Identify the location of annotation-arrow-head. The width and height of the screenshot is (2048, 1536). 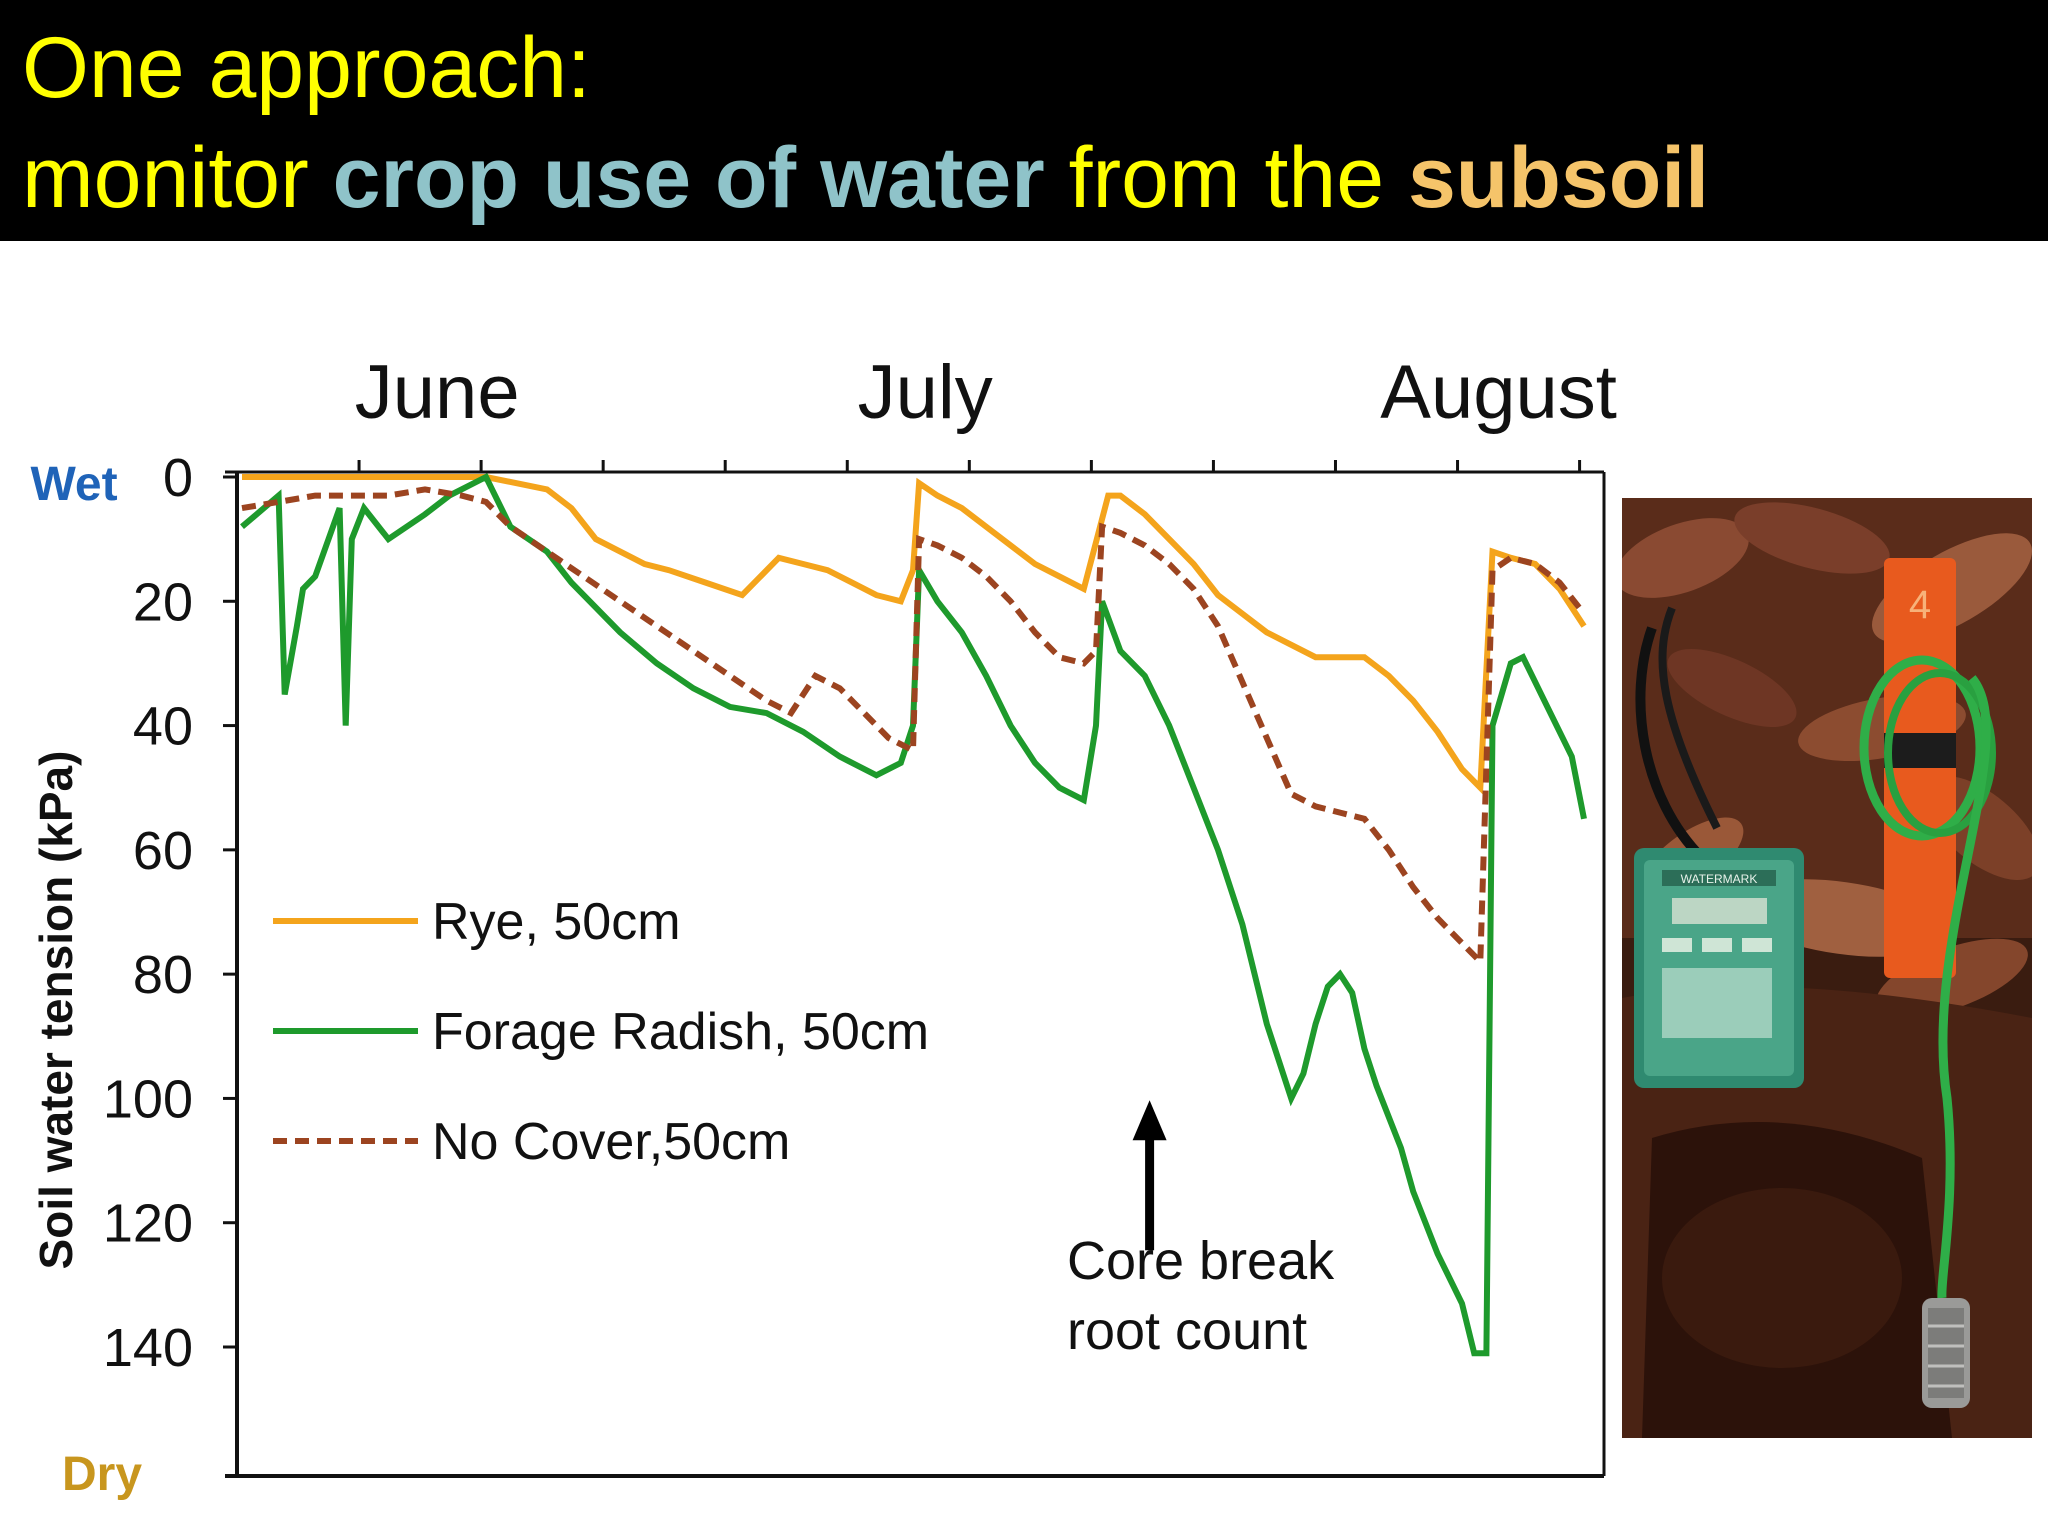
(1149, 1120).